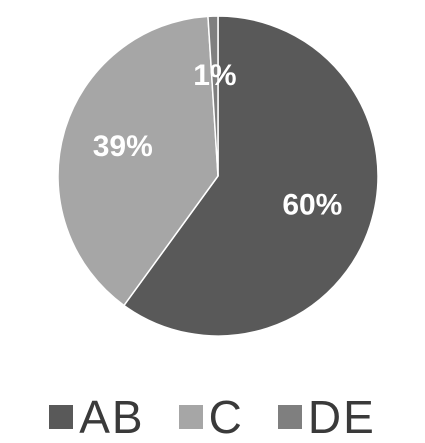  What do you see at coordinates (123, 146) in the screenshot?
I see `data-label-c: 39%` at bounding box center [123, 146].